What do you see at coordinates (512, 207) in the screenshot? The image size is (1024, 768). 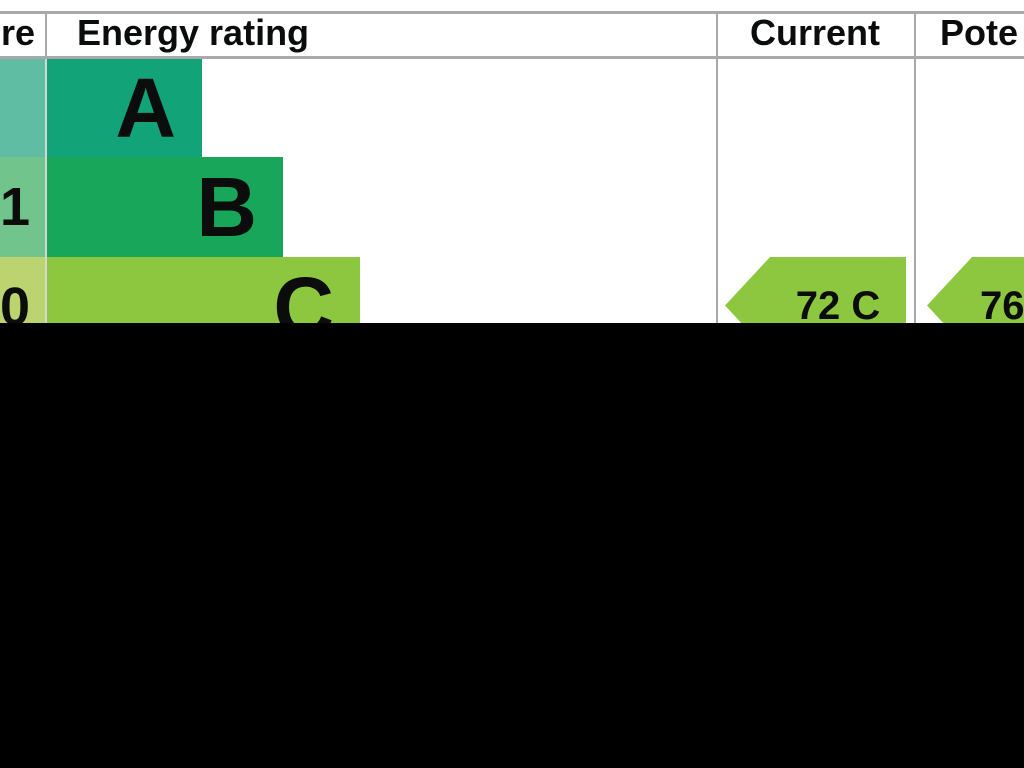 I see `band-row-b: 1 B` at bounding box center [512, 207].